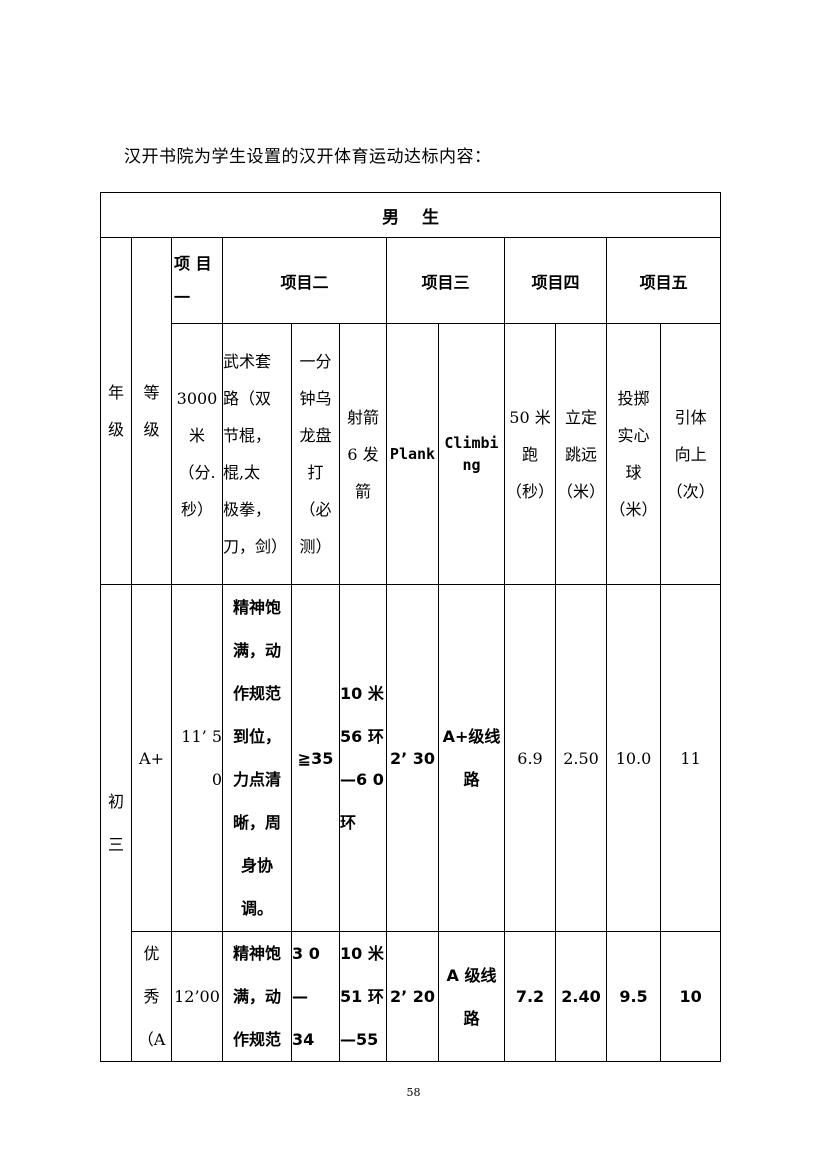  Describe the element at coordinates (116, 411) in the screenshot. I see `header-grade: 年 级` at that location.